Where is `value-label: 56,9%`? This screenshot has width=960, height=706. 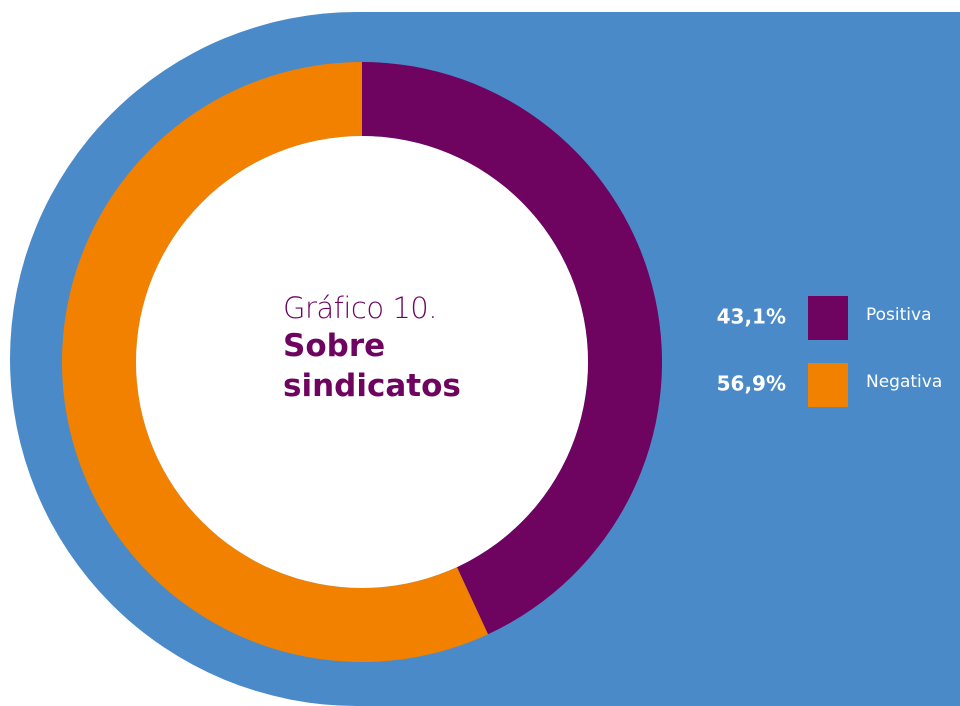 value-label: 56,9% is located at coordinates (751, 384).